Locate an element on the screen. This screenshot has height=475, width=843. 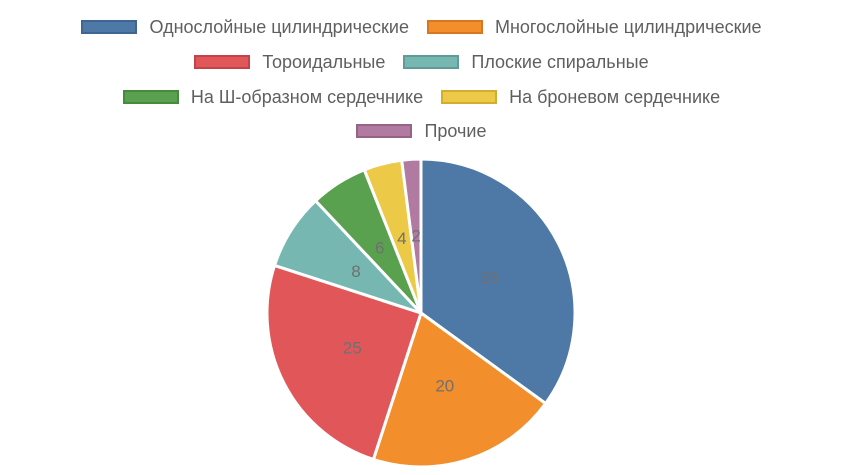
legend-item: Однослойные цилиндрические is located at coordinates (245, 27).